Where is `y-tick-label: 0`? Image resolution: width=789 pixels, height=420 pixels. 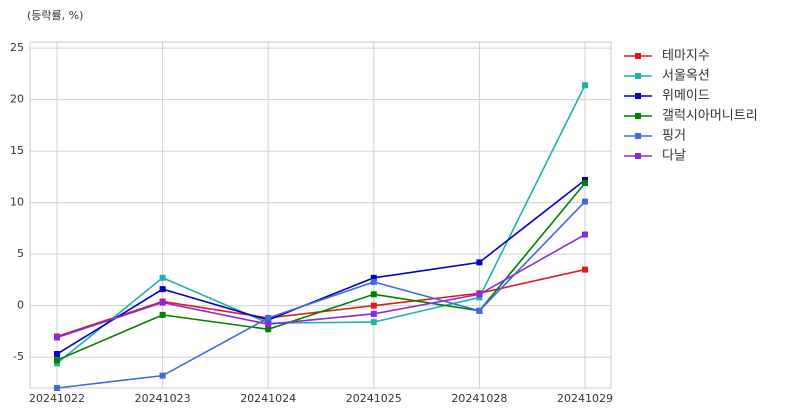
y-tick-label: 0 is located at coordinates (20, 305).